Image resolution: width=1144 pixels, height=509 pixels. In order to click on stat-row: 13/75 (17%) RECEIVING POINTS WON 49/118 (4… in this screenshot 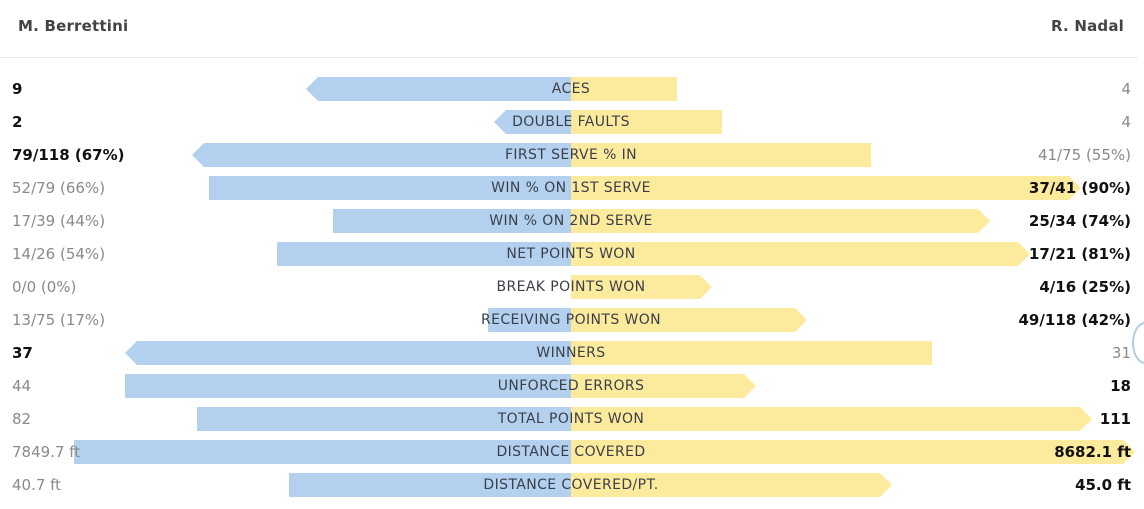, I will do `click(572, 320)`.